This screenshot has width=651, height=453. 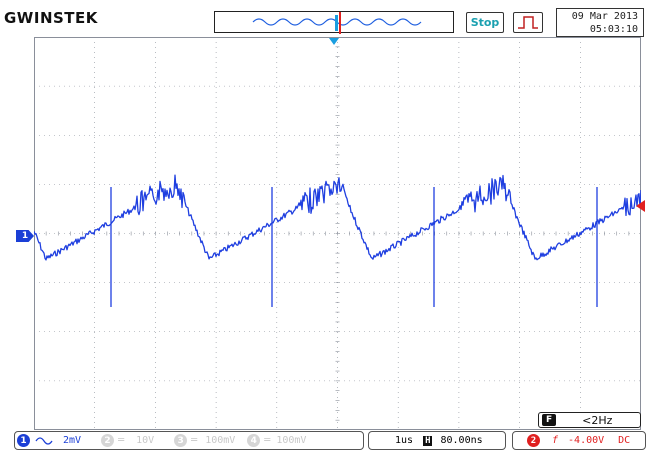 What do you see at coordinates (461, 440) in the screenshot?
I see `timebase-position: 80.00ns` at bounding box center [461, 440].